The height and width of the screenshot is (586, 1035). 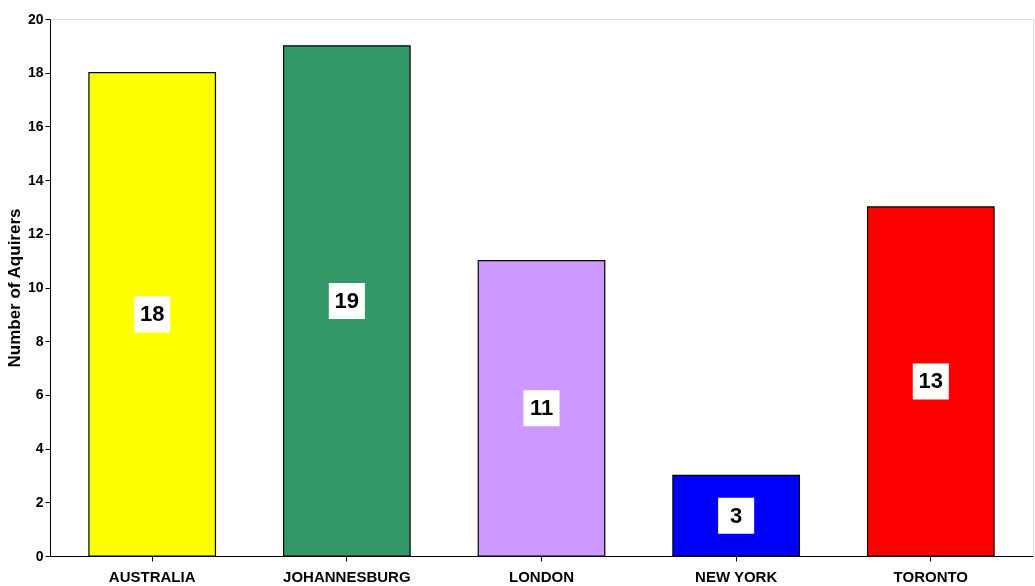 I want to click on y-tick-label: 4, so click(x=39, y=448).